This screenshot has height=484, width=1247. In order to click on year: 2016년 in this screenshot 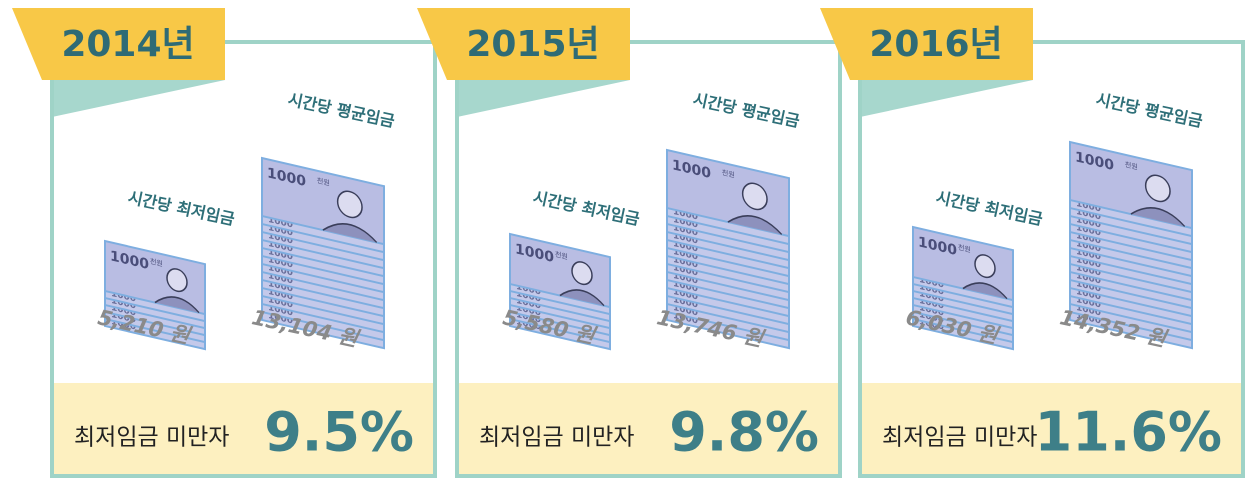, I will do `click(935, 44)`.